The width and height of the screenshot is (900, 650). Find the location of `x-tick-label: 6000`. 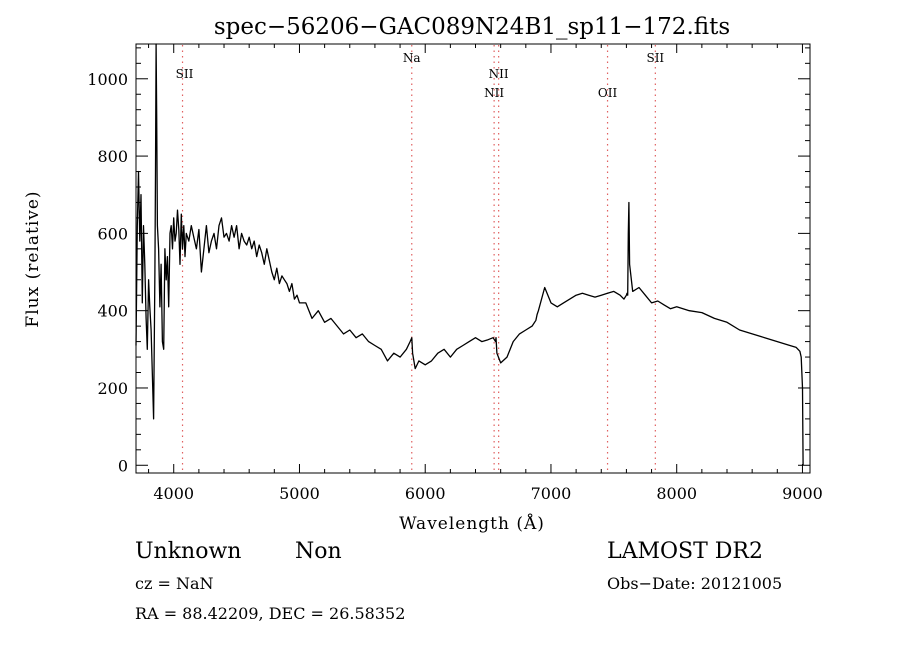

x-tick-label: 6000 is located at coordinates (425, 493).